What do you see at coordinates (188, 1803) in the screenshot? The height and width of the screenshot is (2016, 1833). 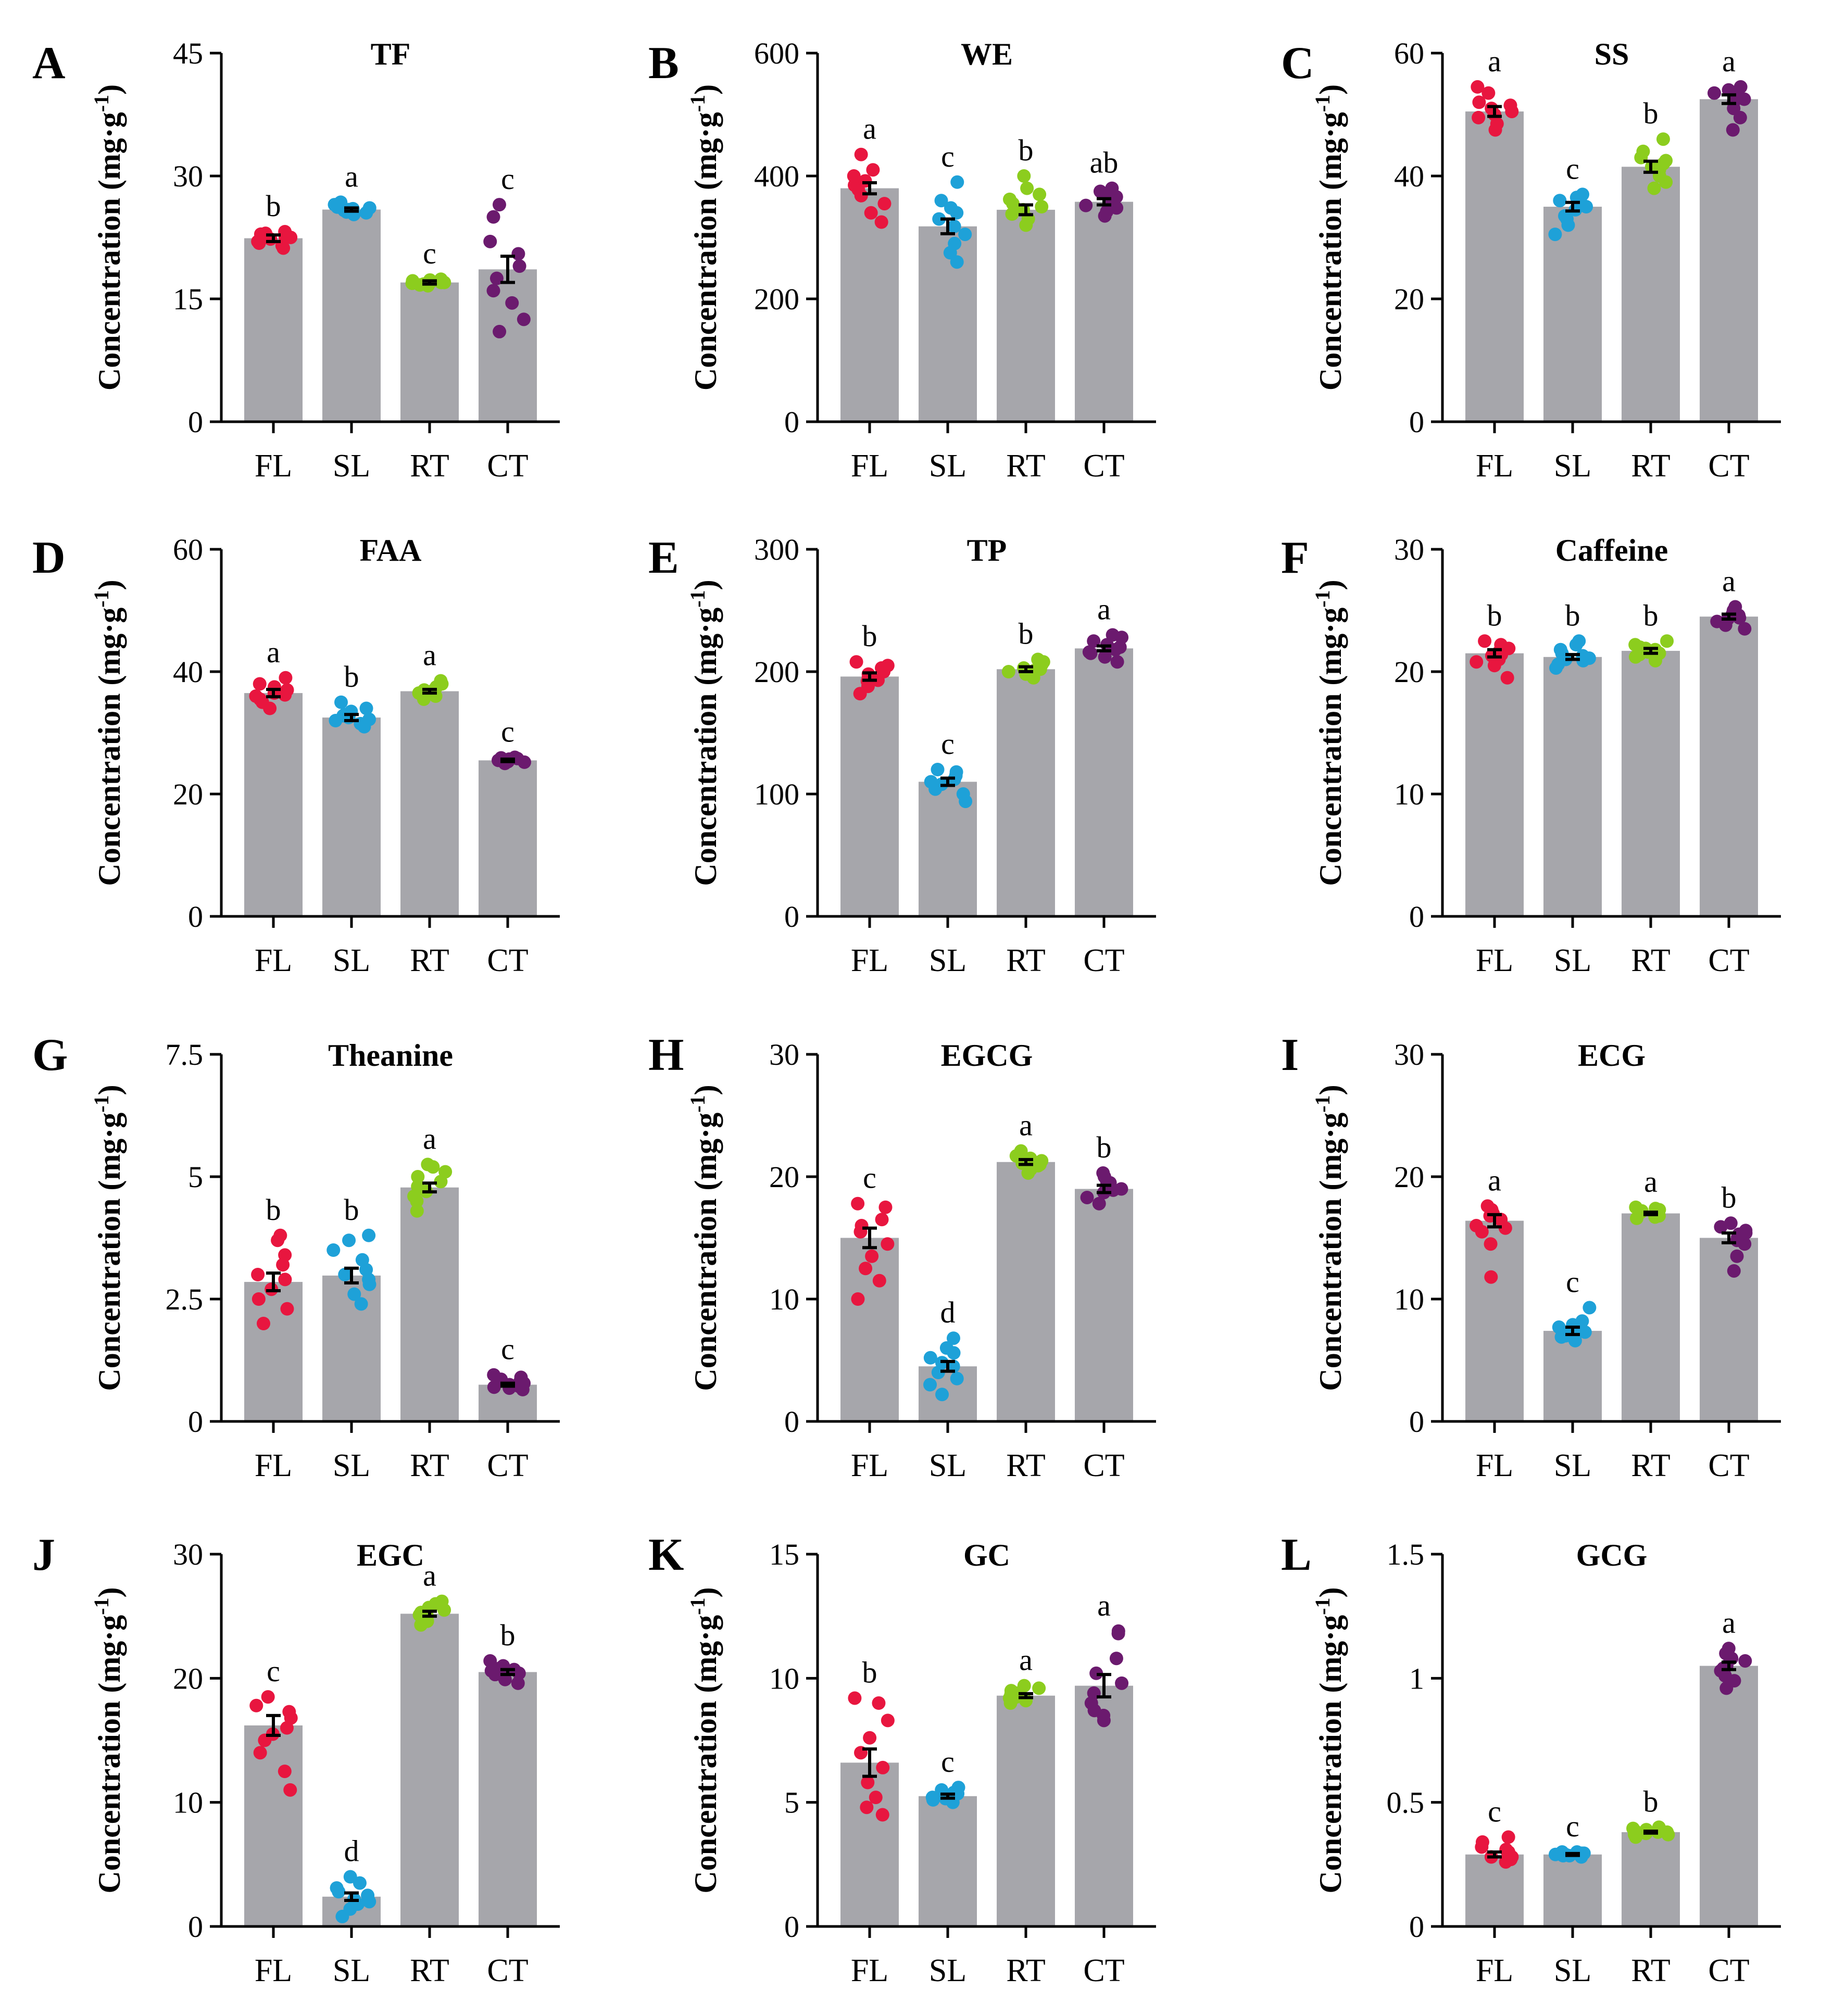 I see `y-tick-label: 10` at bounding box center [188, 1803].